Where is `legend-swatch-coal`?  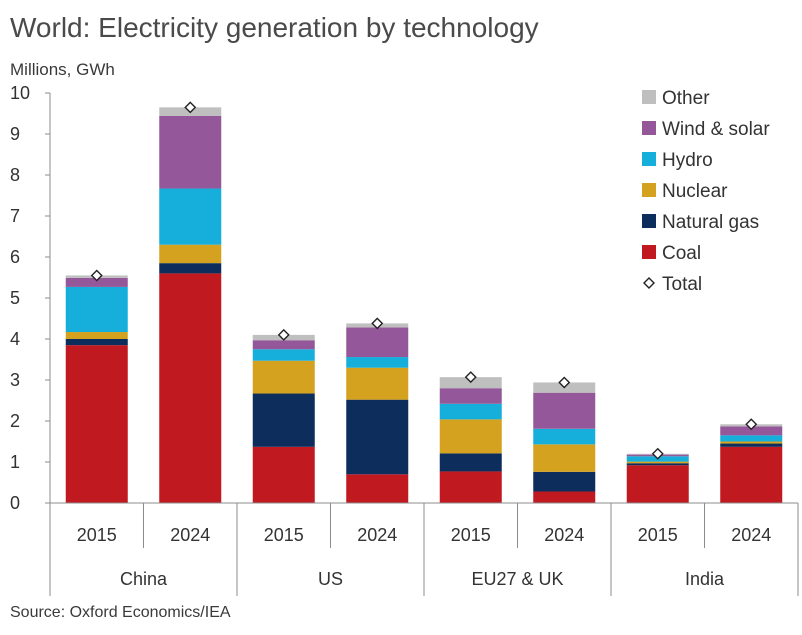
legend-swatch-coal is located at coordinates (649, 252).